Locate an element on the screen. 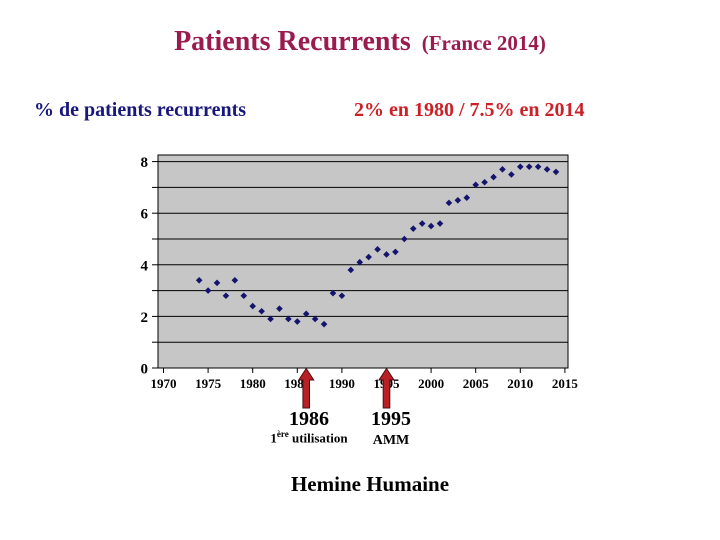 The image size is (720, 540). y-tick-label: 8 is located at coordinates (145, 163).